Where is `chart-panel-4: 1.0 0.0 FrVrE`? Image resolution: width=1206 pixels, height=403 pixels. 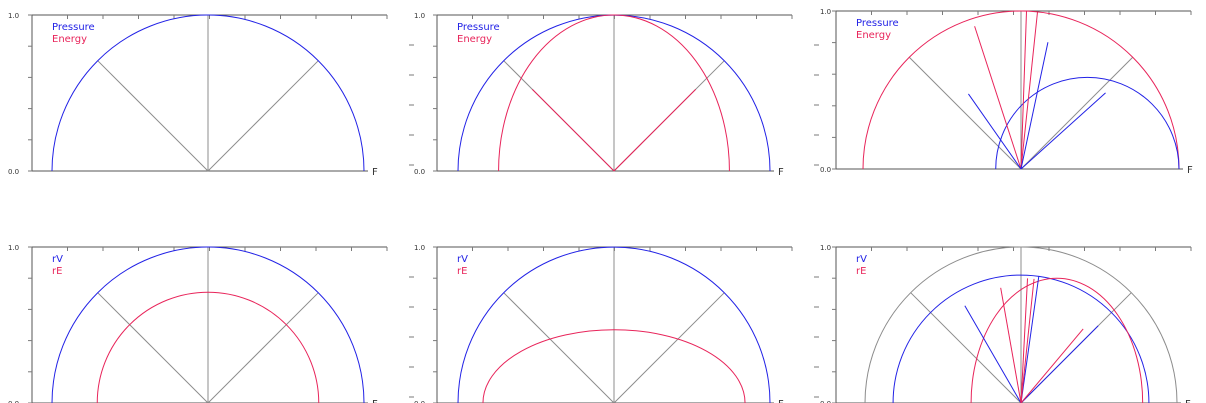 chart-panel-4: 1.0 0.0 FrVrE is located at coordinates (211, 323).